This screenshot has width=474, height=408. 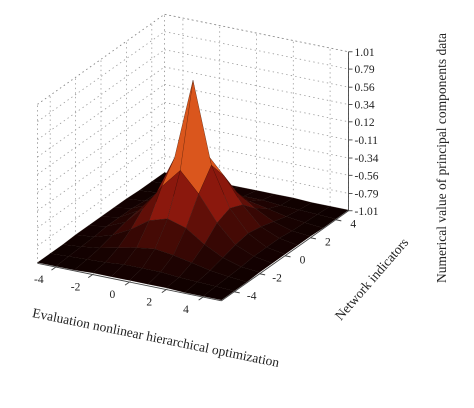 What do you see at coordinates (252, 296) in the screenshot?
I see `y-tick-label: -4` at bounding box center [252, 296].